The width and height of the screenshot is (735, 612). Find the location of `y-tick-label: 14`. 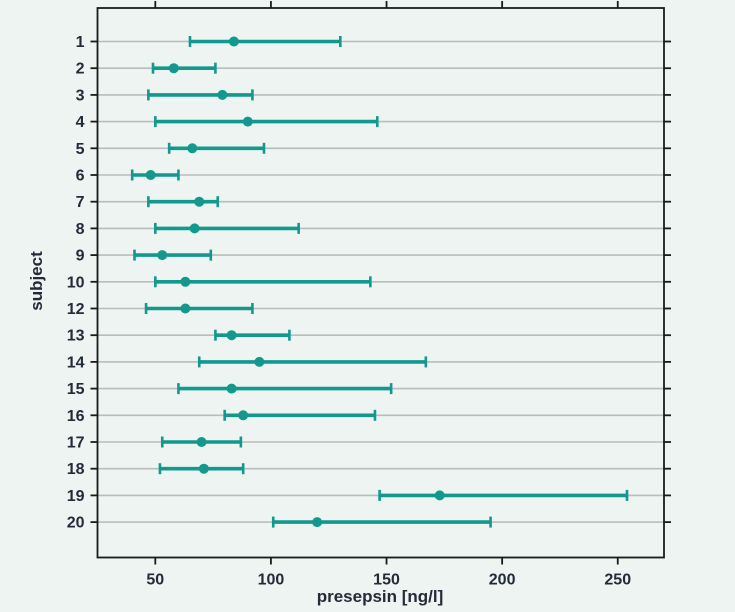

y-tick-label: 14 is located at coordinates (76, 362).